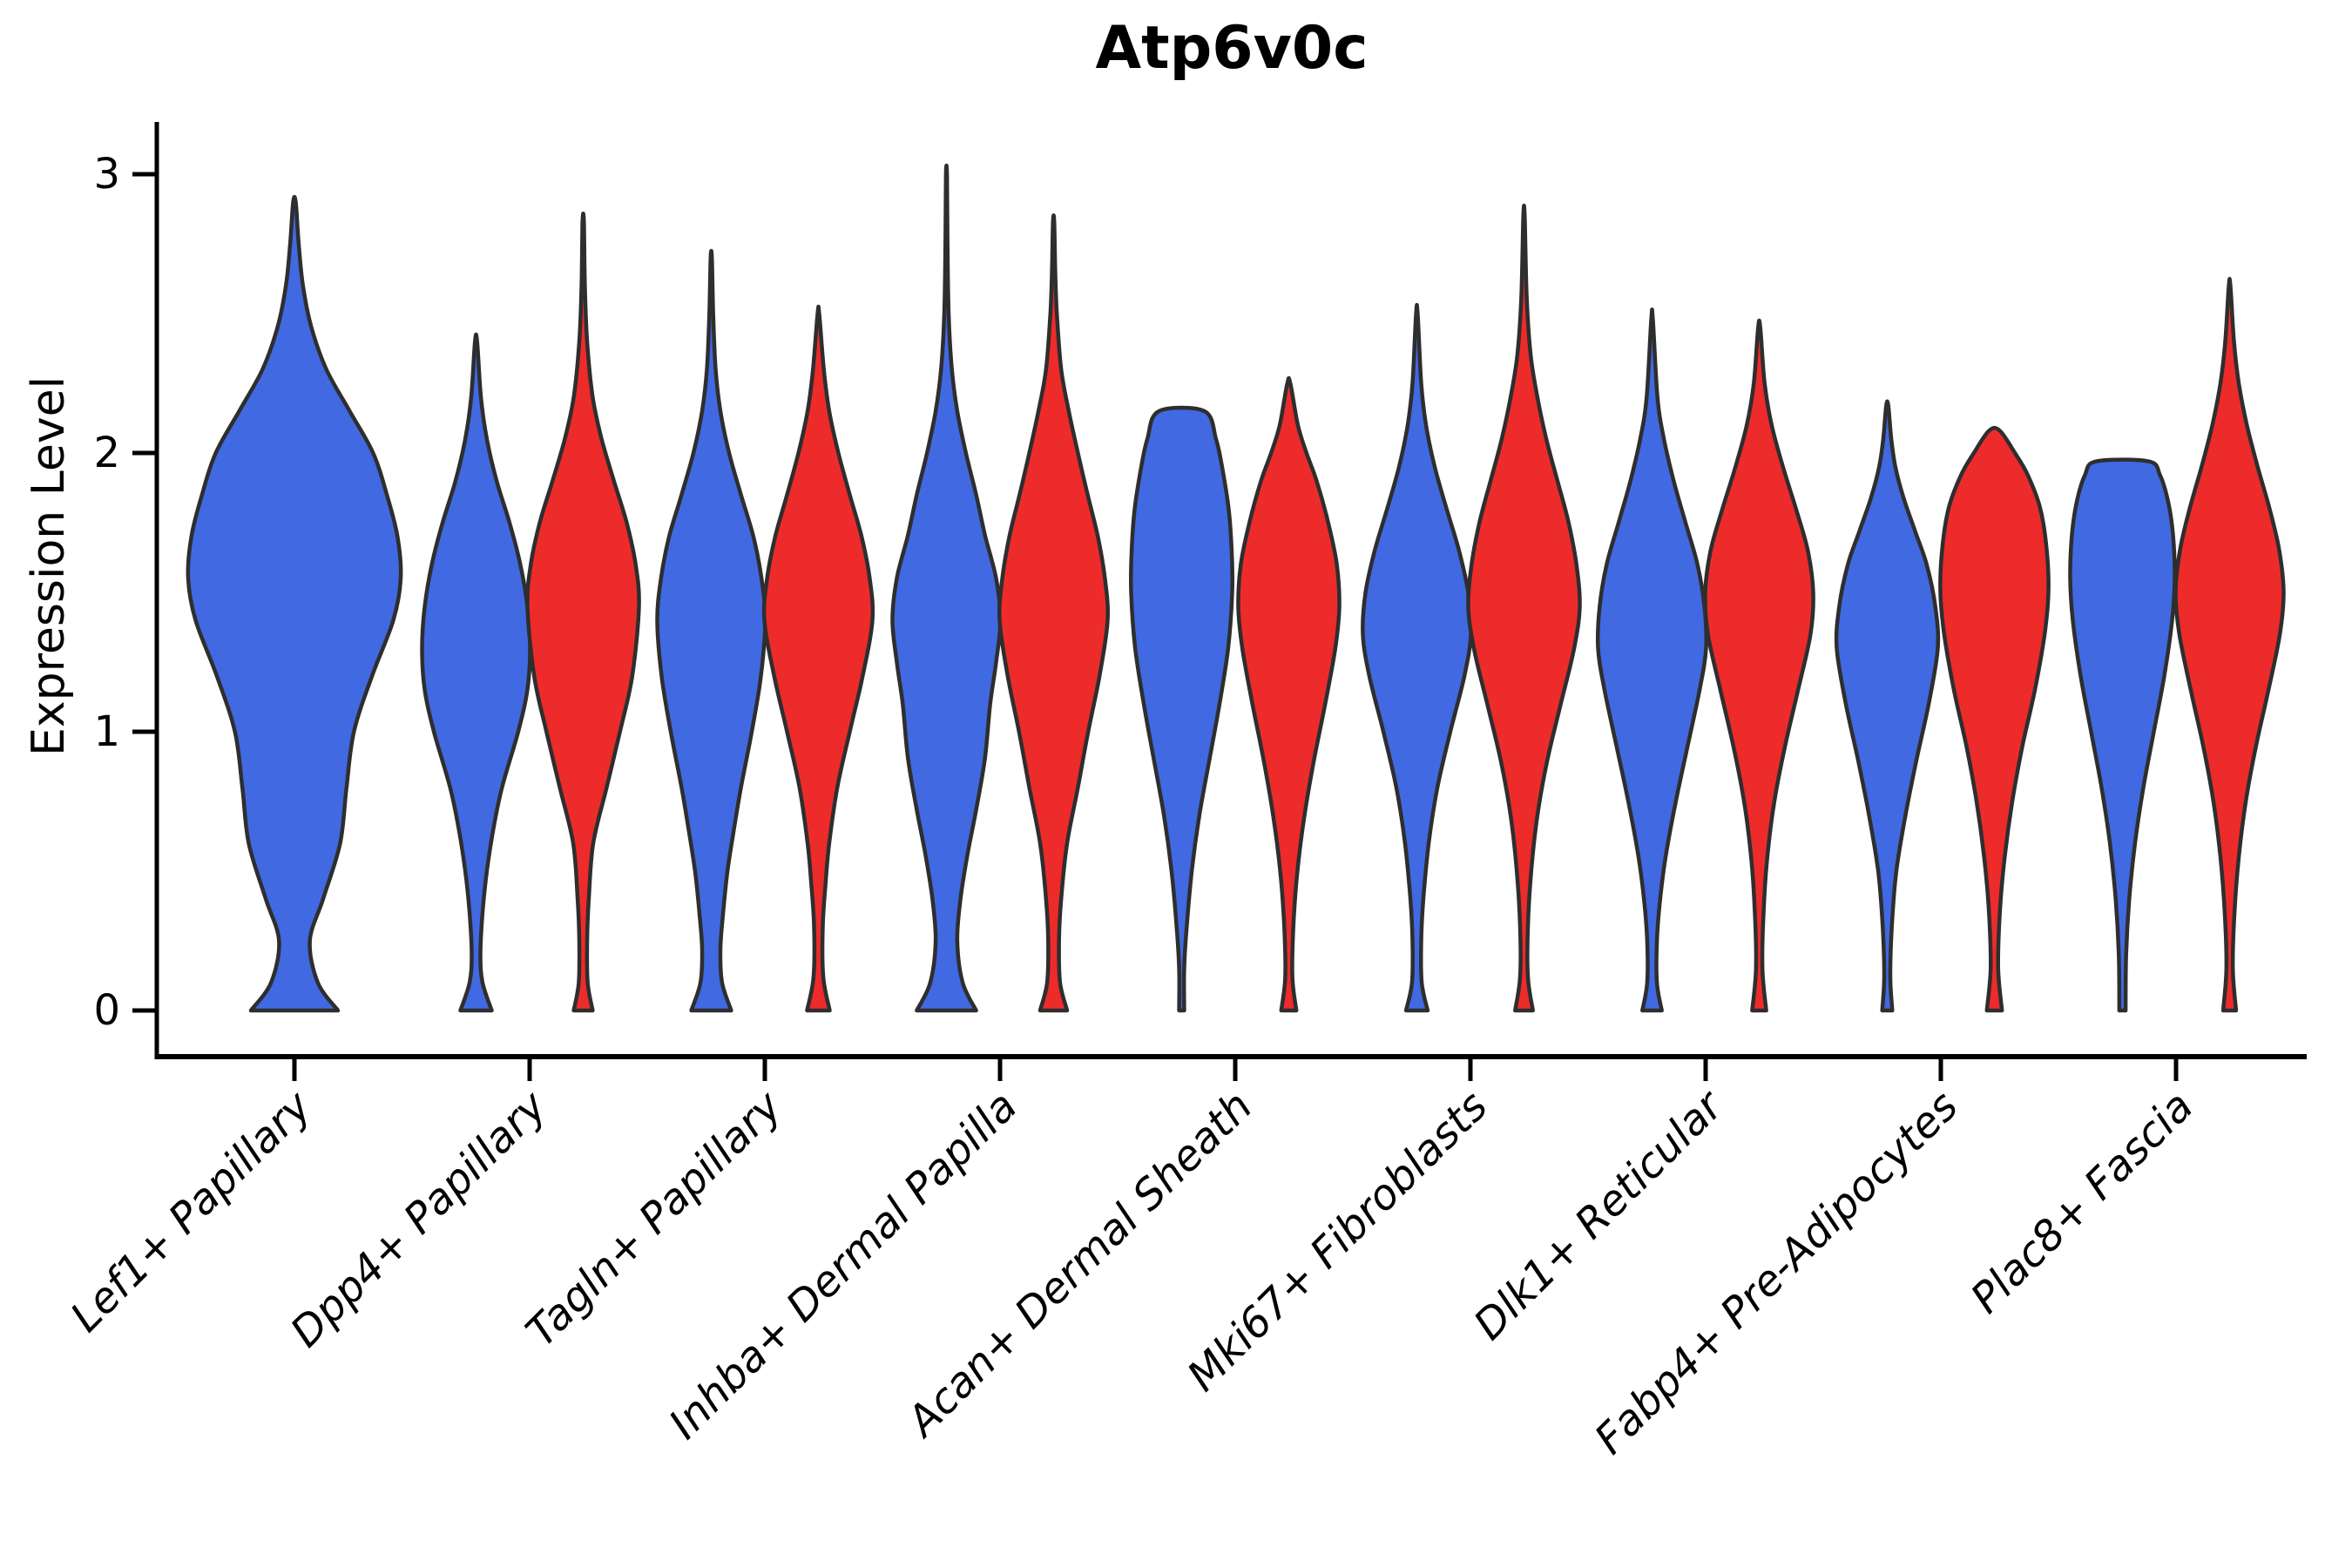  I want to click on violin-plac8-fascia-red, so click(2230, 644).